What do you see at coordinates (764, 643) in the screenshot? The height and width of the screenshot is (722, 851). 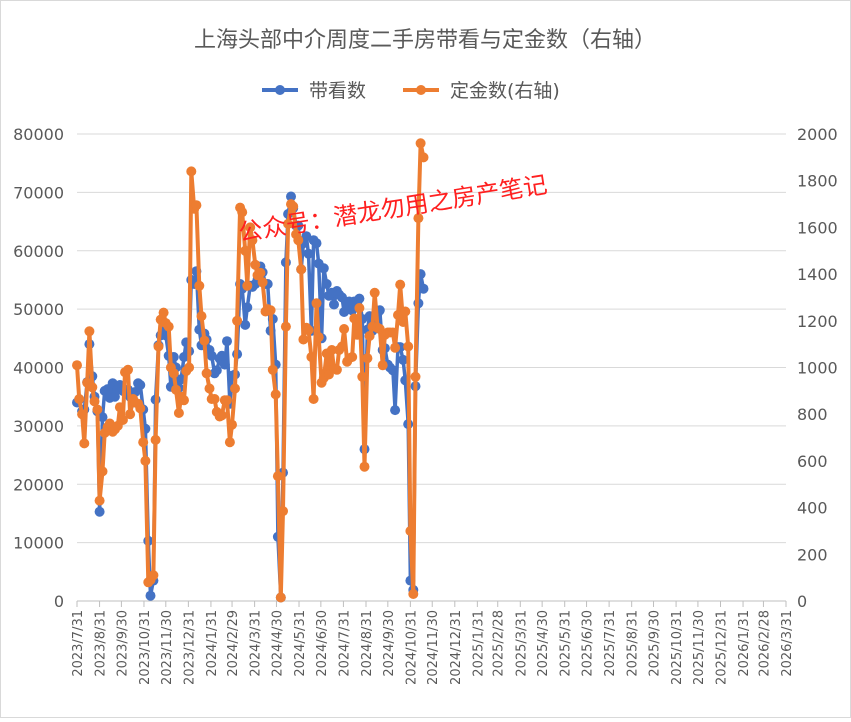 I see `x-tick-label: 2026/2/28` at bounding box center [764, 643].